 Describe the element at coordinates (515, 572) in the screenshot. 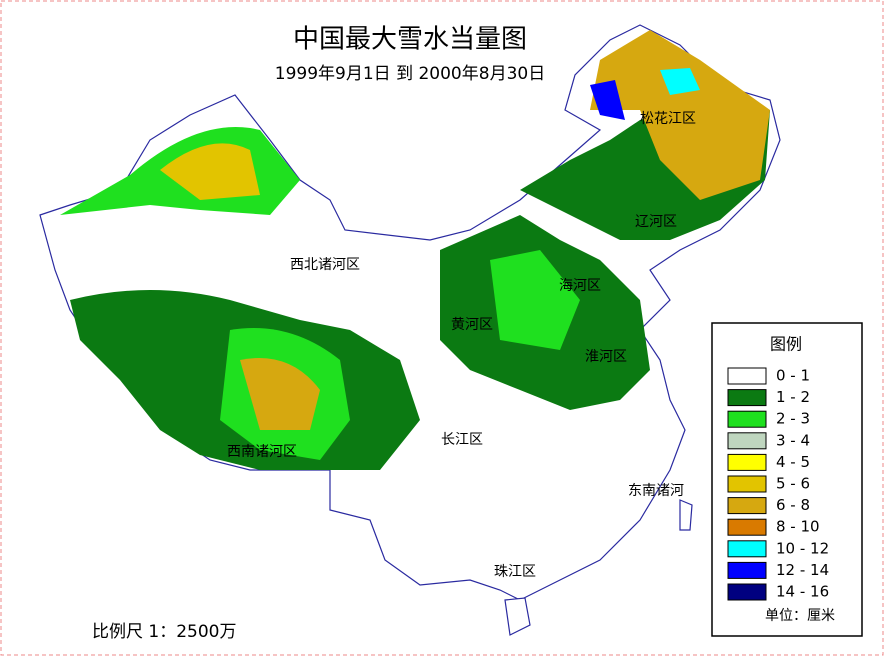

I see `region-label: 珠江区` at that location.